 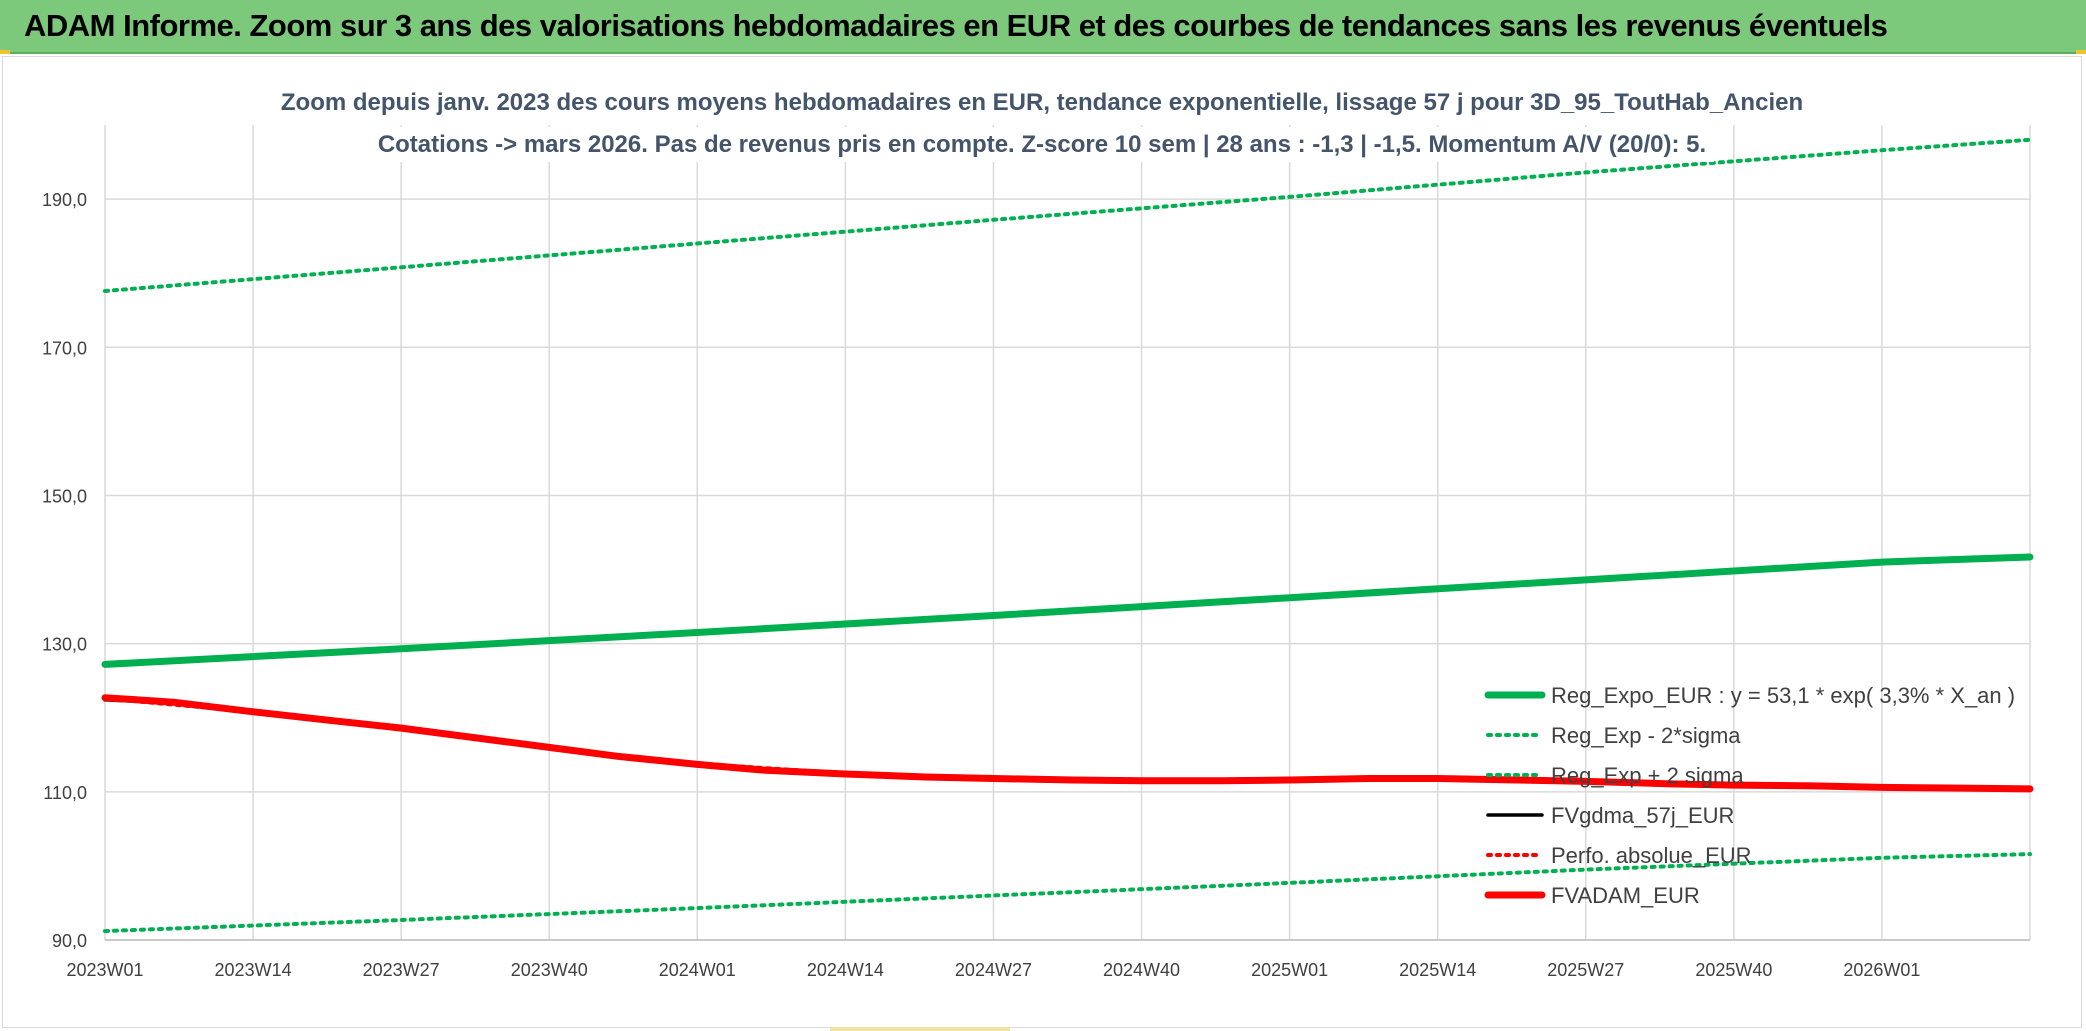 What do you see at coordinates (2081, 52) in the screenshot?
I see `banner-corner-right` at bounding box center [2081, 52].